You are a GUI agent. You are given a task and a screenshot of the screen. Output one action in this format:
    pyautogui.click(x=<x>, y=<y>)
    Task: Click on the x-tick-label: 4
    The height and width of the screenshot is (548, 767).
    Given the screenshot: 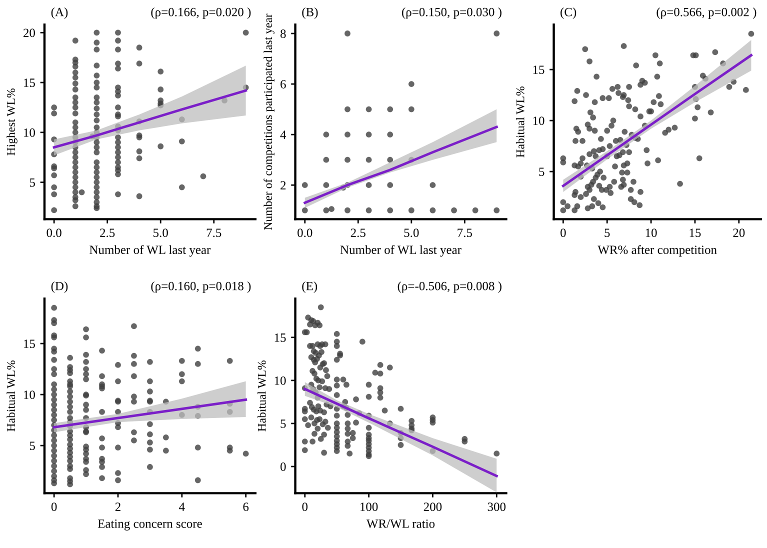 What is the action you would take?
    pyautogui.click(x=182, y=506)
    